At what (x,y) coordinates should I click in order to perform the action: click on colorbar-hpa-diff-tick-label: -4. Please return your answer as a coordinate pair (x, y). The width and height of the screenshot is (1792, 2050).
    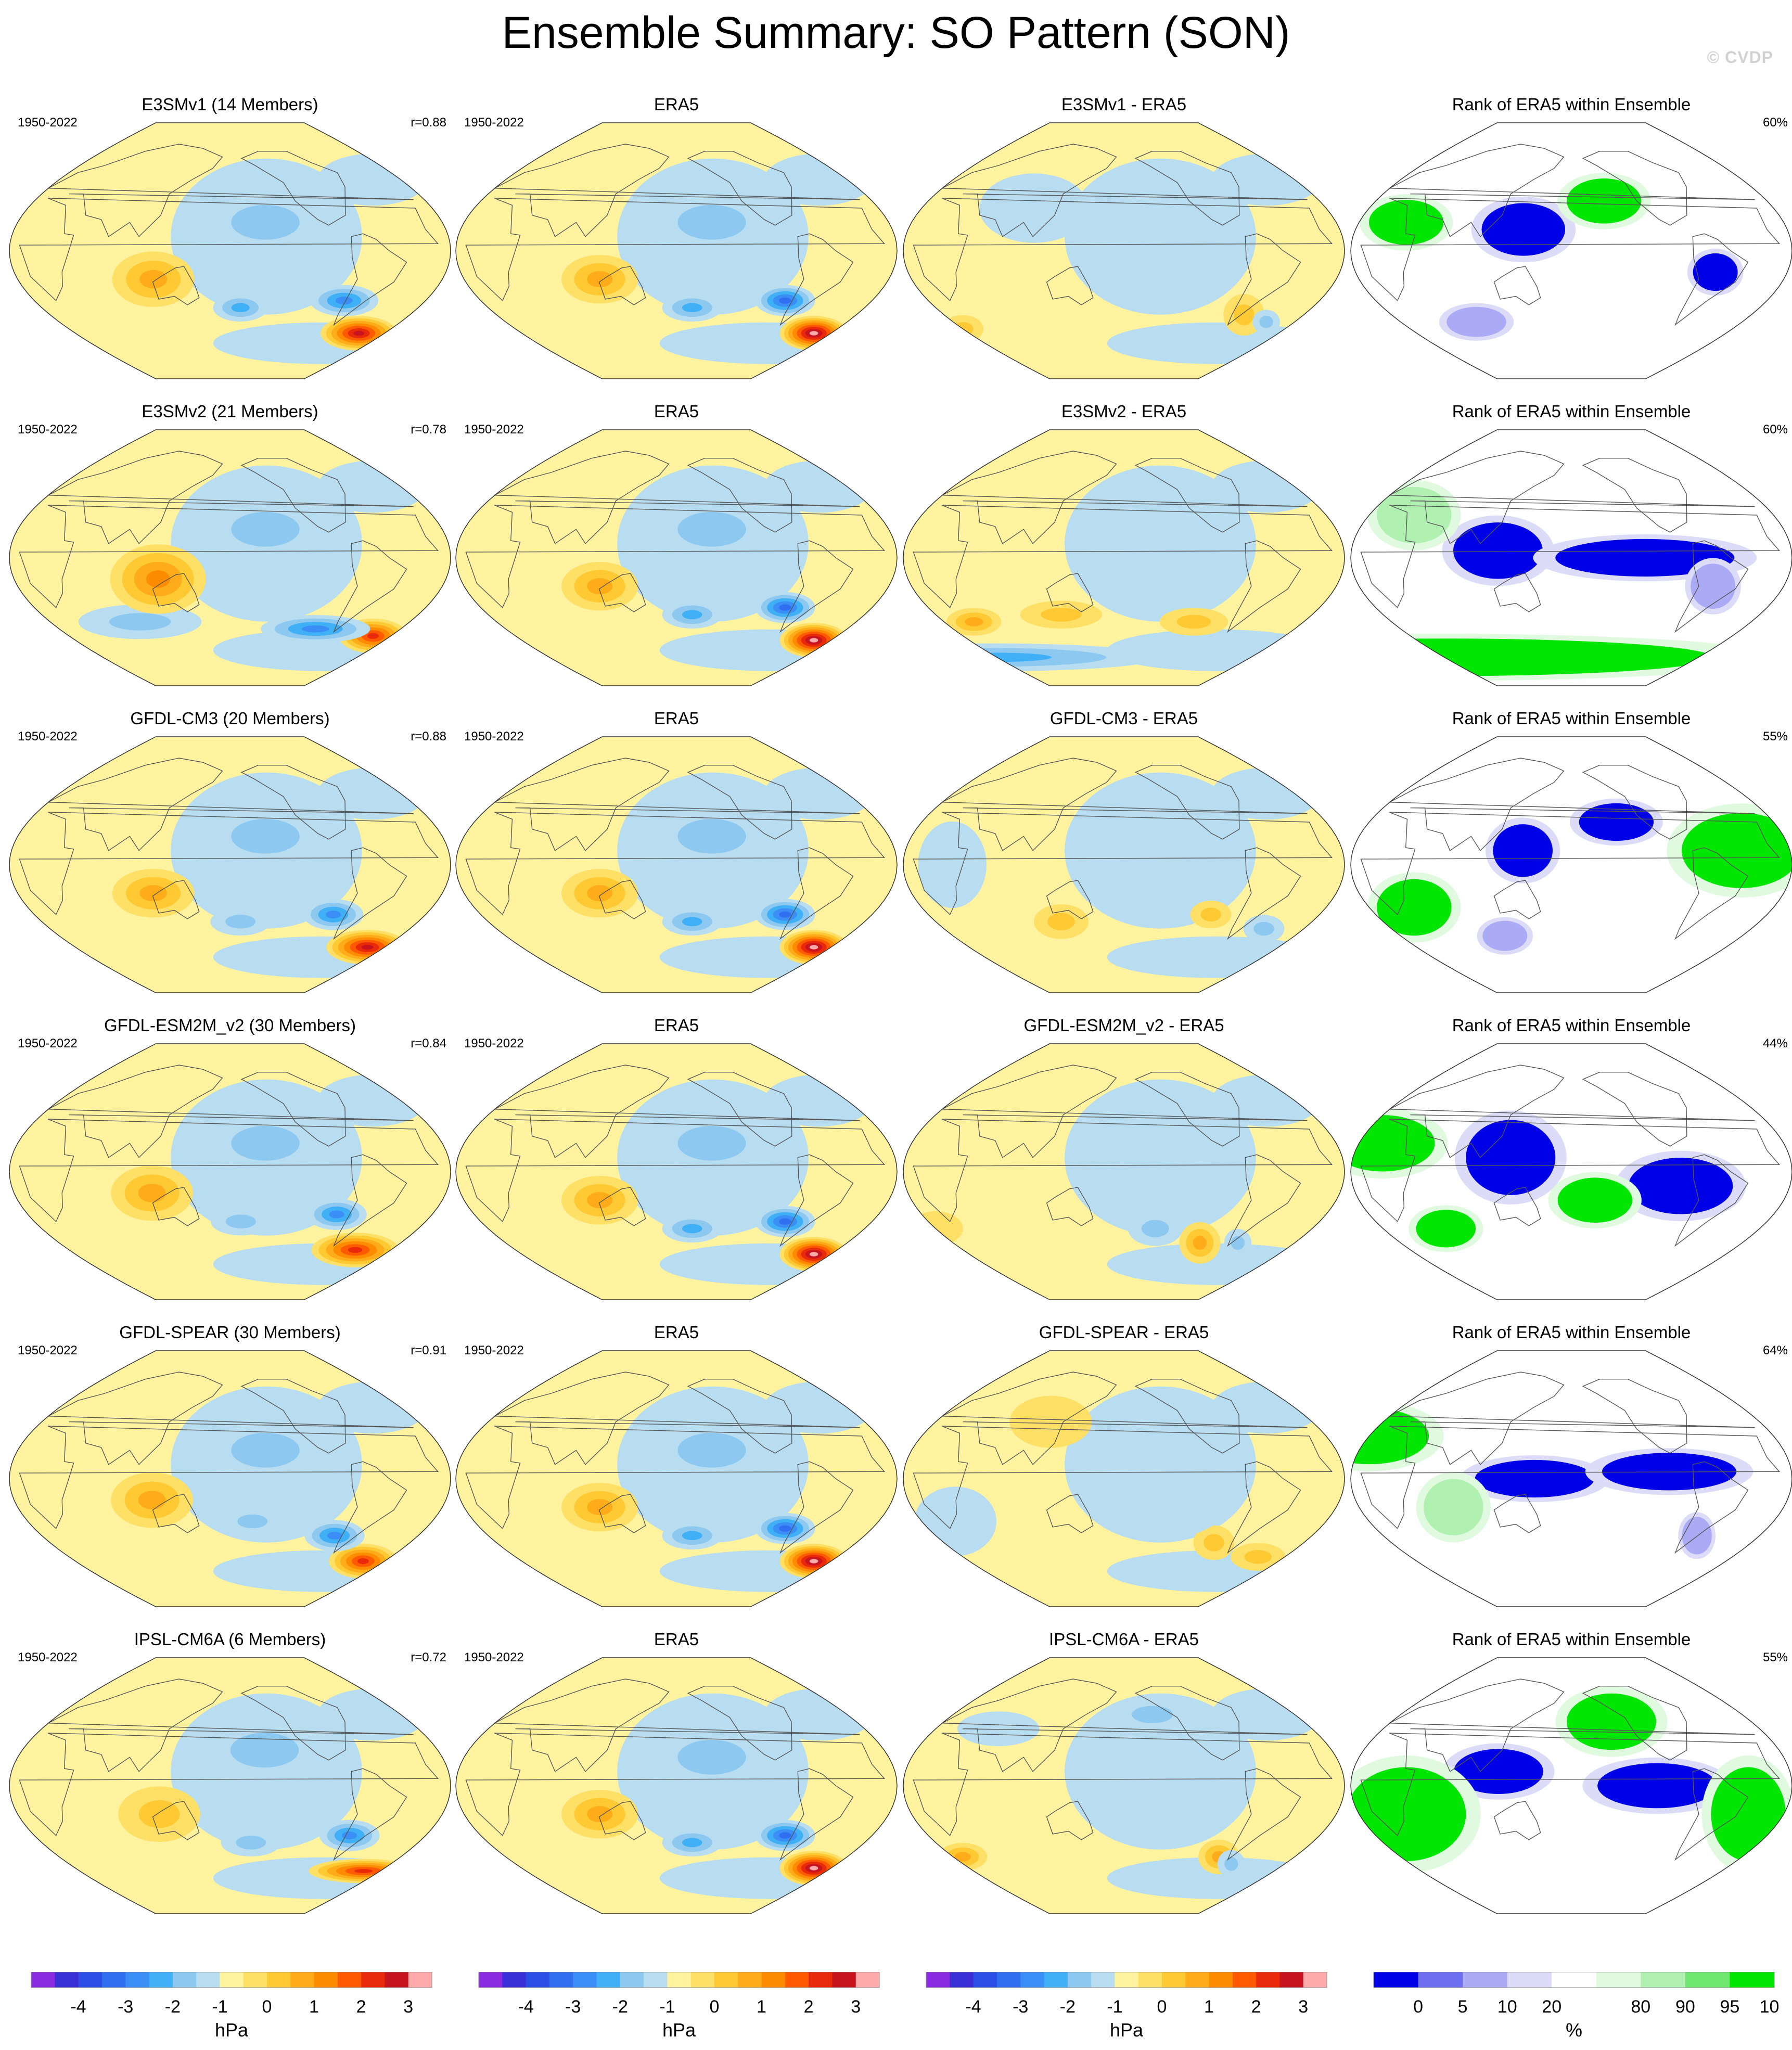
    Looking at the image, I should click on (973, 2007).